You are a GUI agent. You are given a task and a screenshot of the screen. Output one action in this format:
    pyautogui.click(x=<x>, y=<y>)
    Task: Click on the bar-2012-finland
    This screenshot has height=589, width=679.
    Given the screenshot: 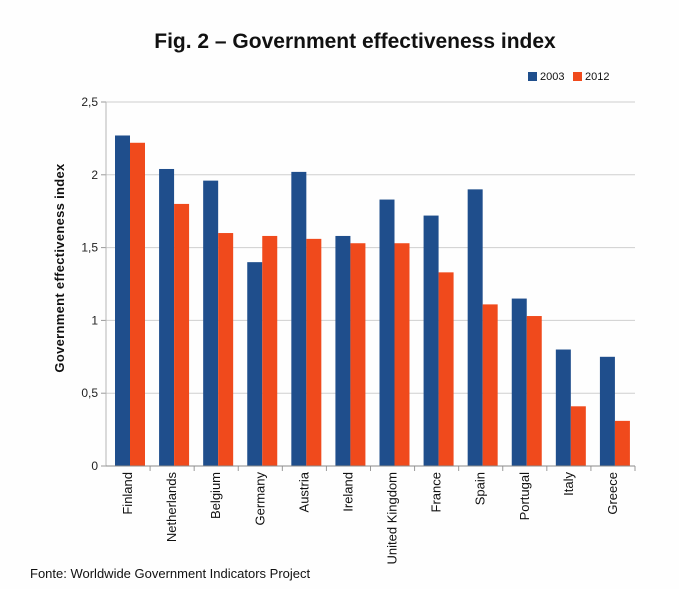 What is the action you would take?
    pyautogui.click(x=137, y=304)
    